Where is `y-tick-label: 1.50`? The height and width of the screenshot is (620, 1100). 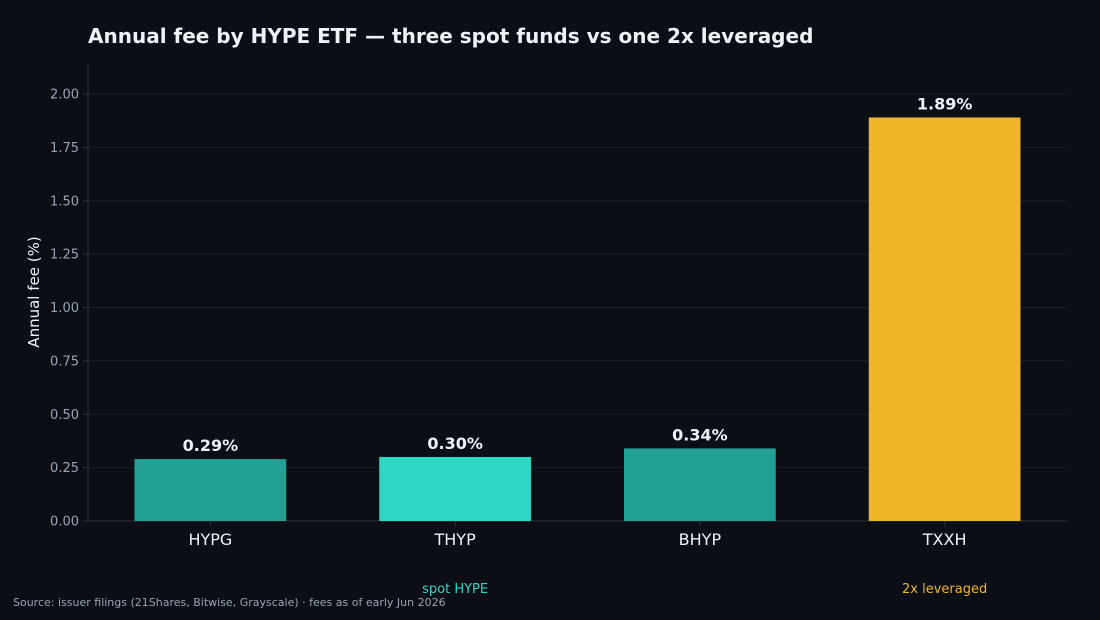
y-tick-label: 1.50 is located at coordinates (64, 201).